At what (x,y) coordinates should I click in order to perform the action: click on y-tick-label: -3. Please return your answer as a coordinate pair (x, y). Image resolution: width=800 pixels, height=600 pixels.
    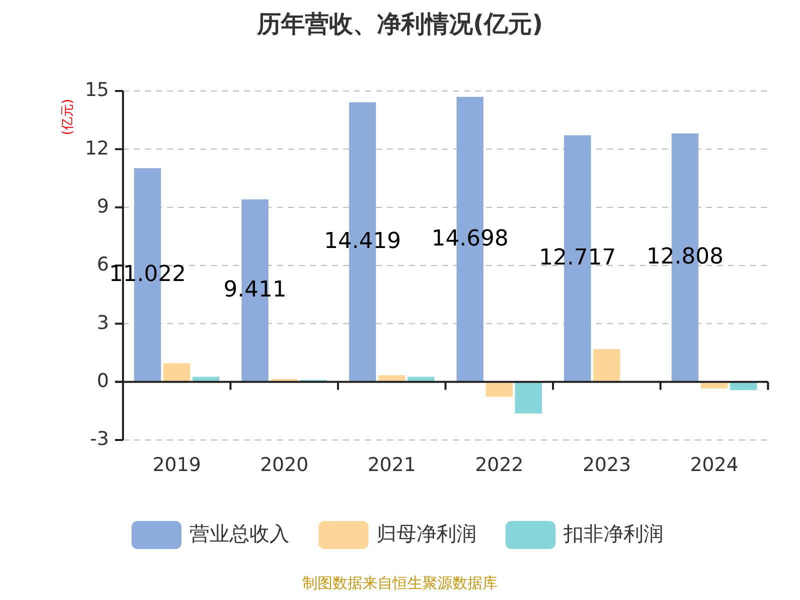
    Looking at the image, I should click on (99, 439).